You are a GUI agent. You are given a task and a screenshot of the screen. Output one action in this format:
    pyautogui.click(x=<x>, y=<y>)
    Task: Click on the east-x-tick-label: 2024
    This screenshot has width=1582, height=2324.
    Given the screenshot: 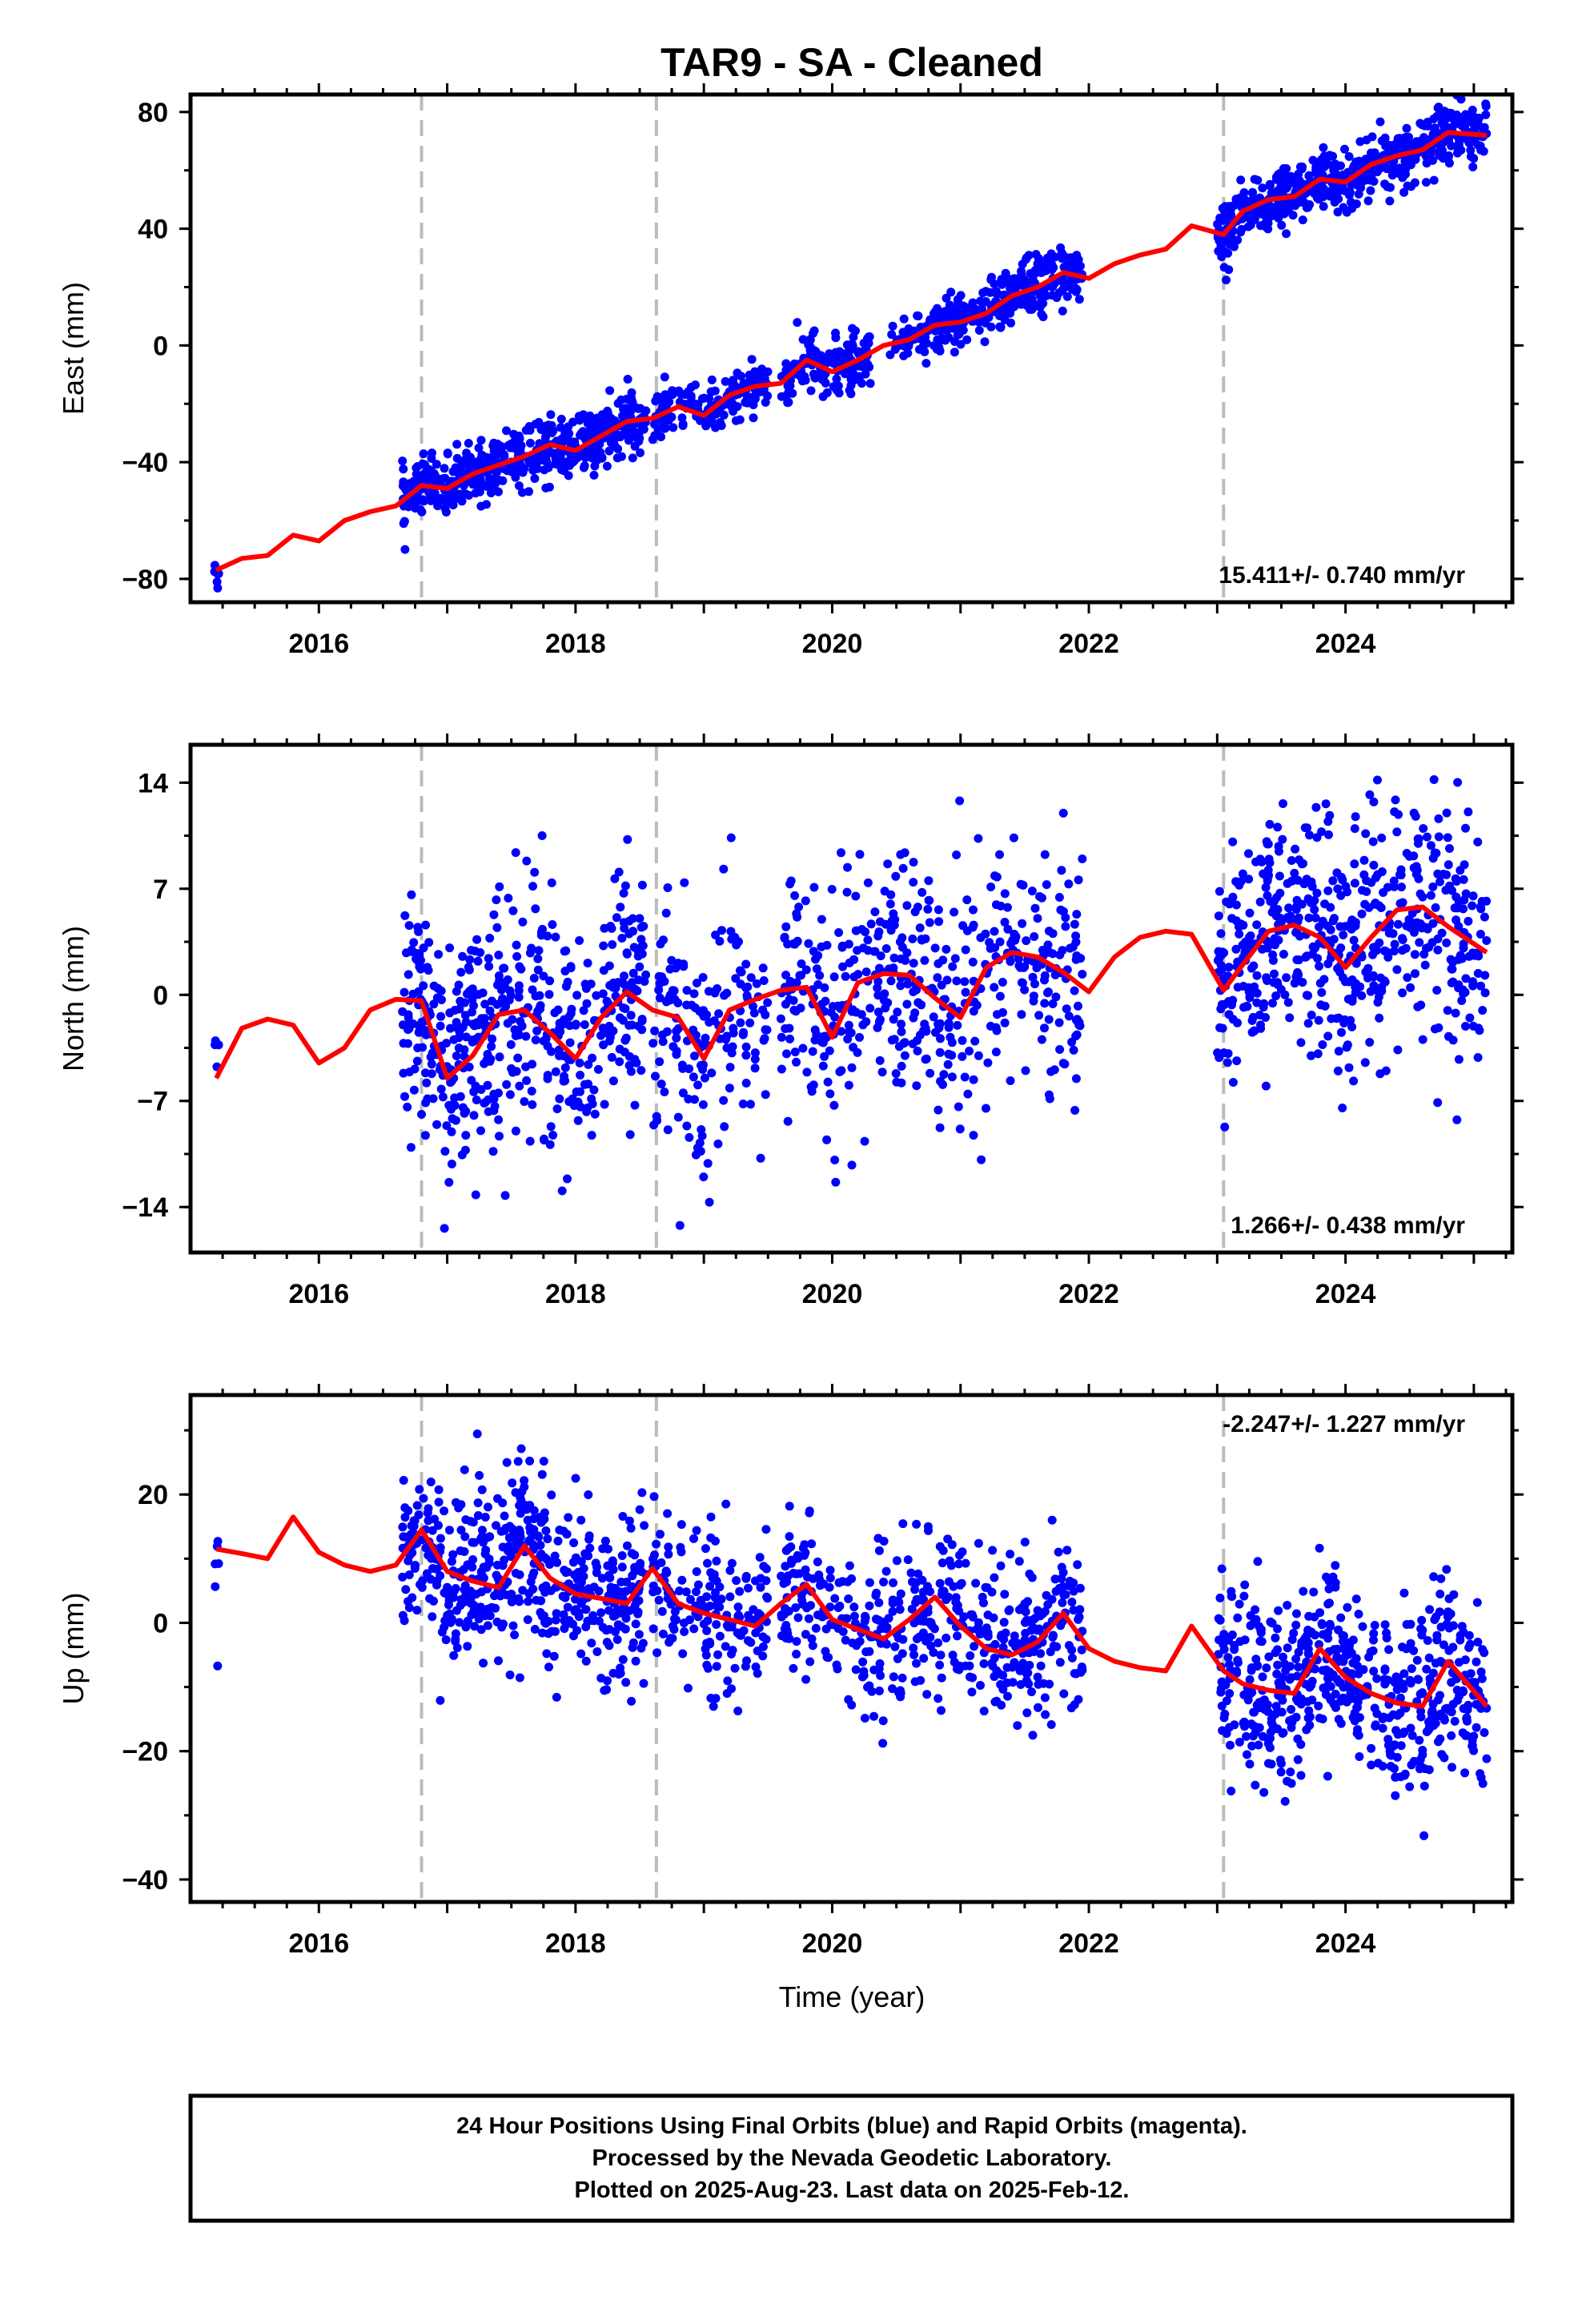 What is the action you would take?
    pyautogui.click(x=1345, y=644)
    